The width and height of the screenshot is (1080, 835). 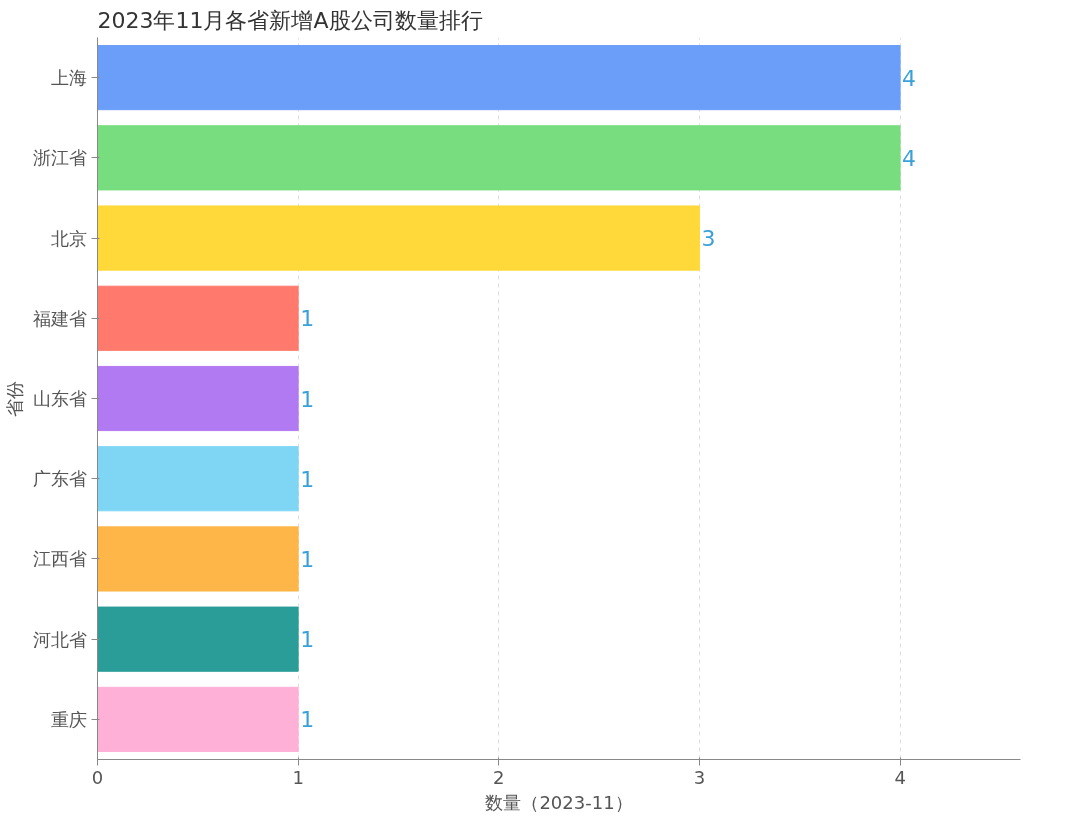 What do you see at coordinates (59, 479) in the screenshot?
I see `y-tick-label: 广东省` at bounding box center [59, 479].